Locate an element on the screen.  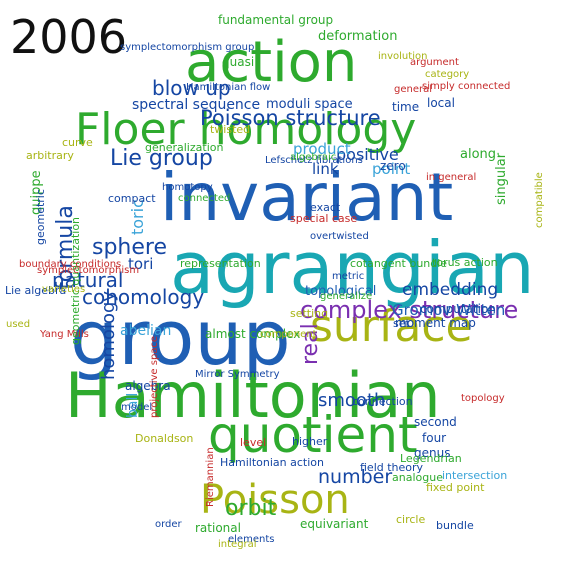
cloud-word: compatible is located at coordinates (539, 200).